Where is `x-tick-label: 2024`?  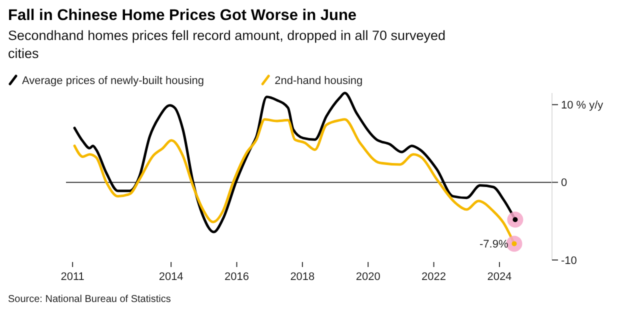 x-tick-label: 2024 is located at coordinates (499, 277).